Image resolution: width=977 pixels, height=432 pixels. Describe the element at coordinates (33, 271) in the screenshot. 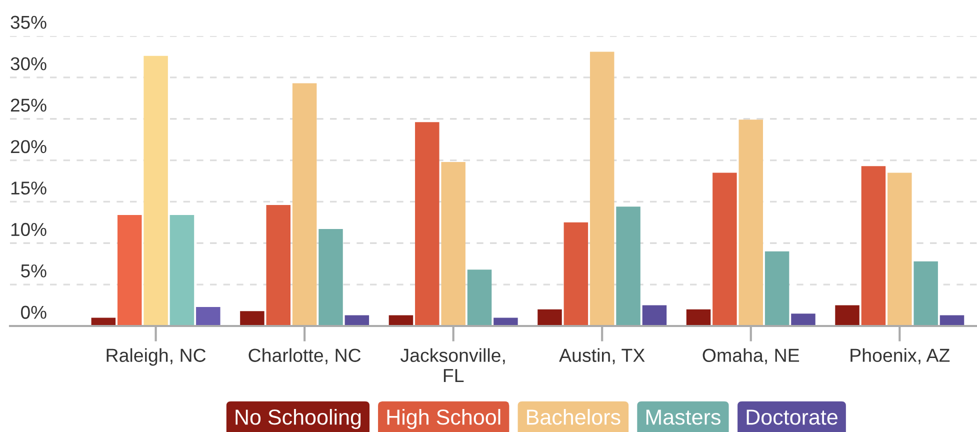

I see `y-tick-label: 5%` at that location.